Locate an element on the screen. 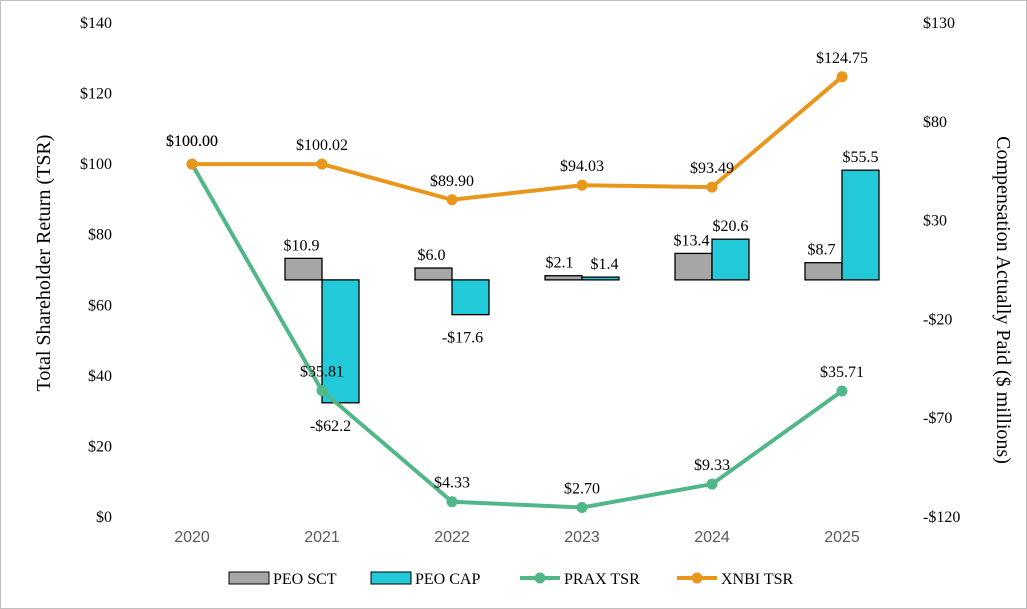 The height and width of the screenshot is (609, 1027). legend-item-peo-sct: PEO SCT is located at coordinates (282, 579).